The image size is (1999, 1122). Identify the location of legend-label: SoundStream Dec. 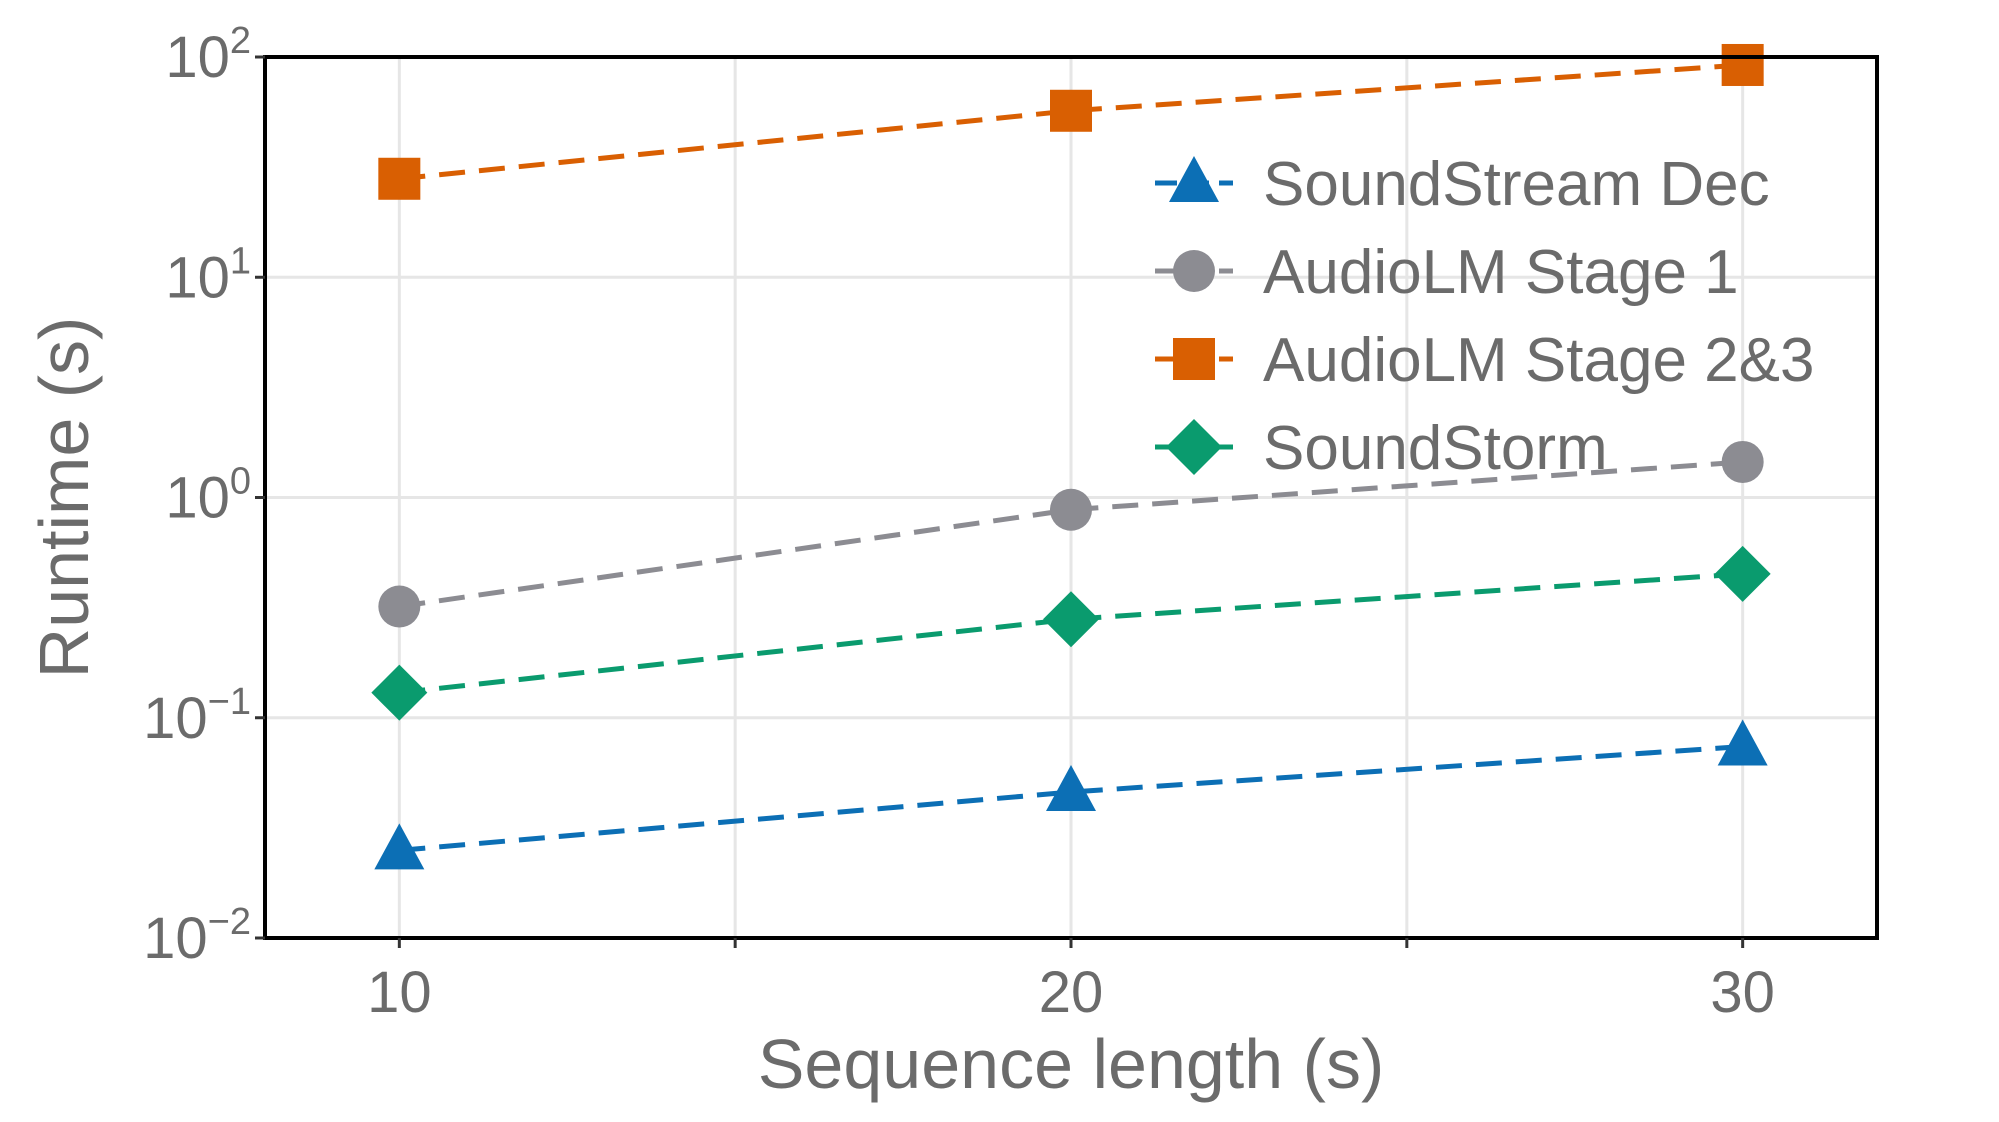
(1516, 184).